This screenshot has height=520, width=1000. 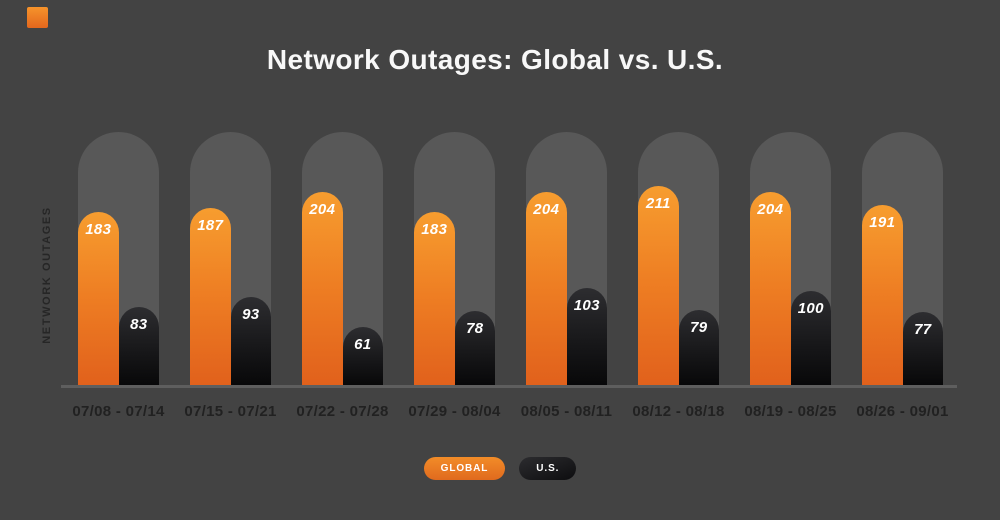 I want to click on global-bar: 211, so click(x=658, y=285).